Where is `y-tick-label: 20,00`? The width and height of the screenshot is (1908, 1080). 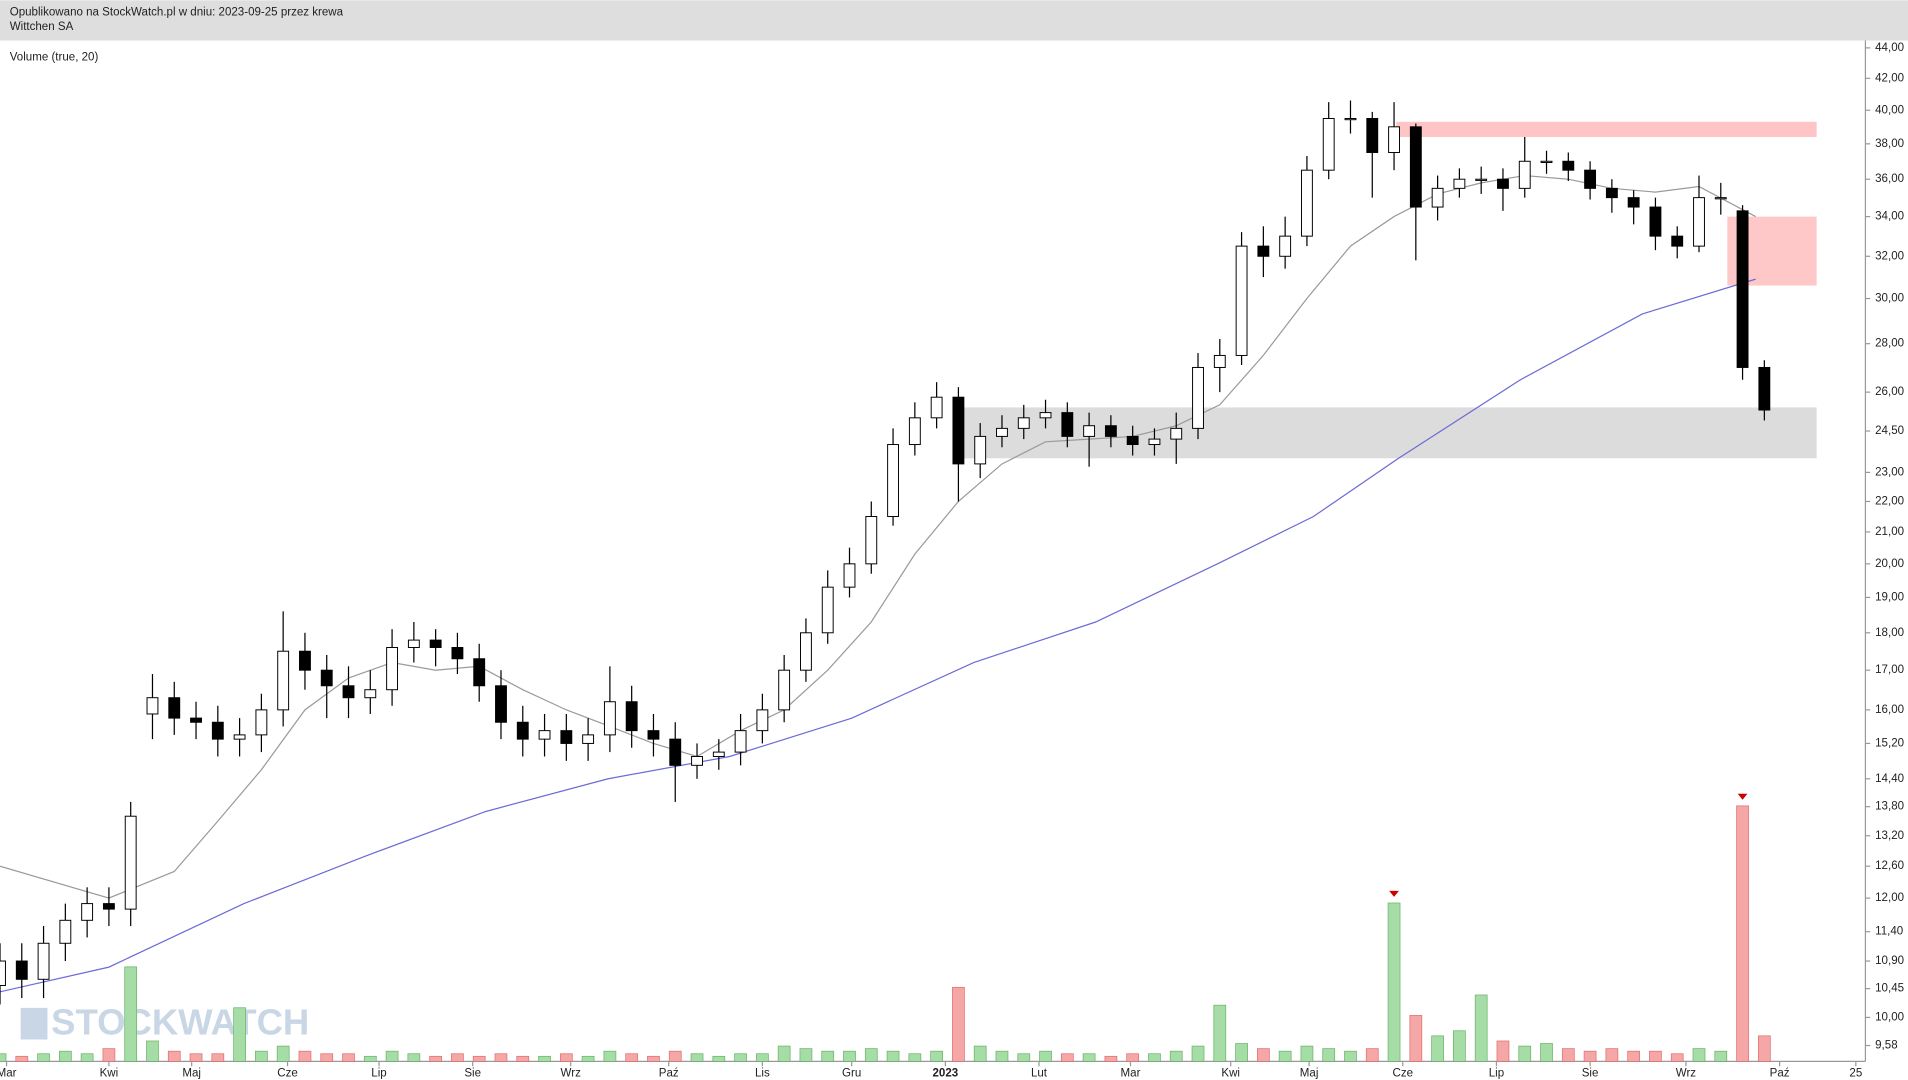 y-tick-label: 20,00 is located at coordinates (1889, 564).